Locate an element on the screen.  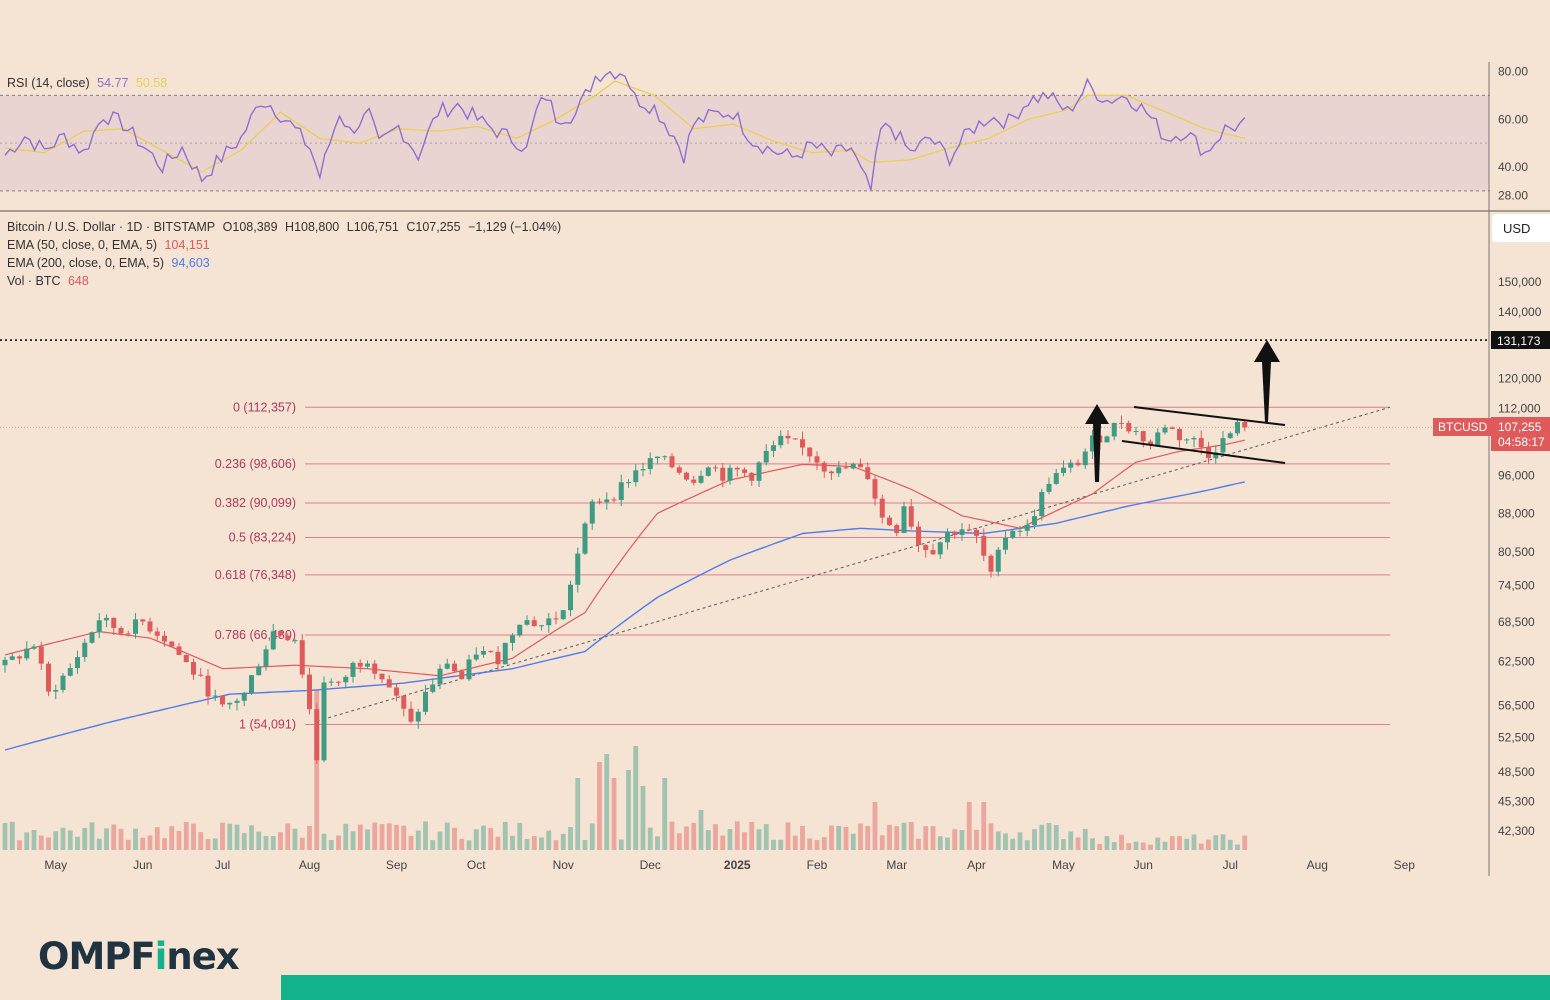
fib-level-label: 0 (112,357) is located at coordinates (264, 407).